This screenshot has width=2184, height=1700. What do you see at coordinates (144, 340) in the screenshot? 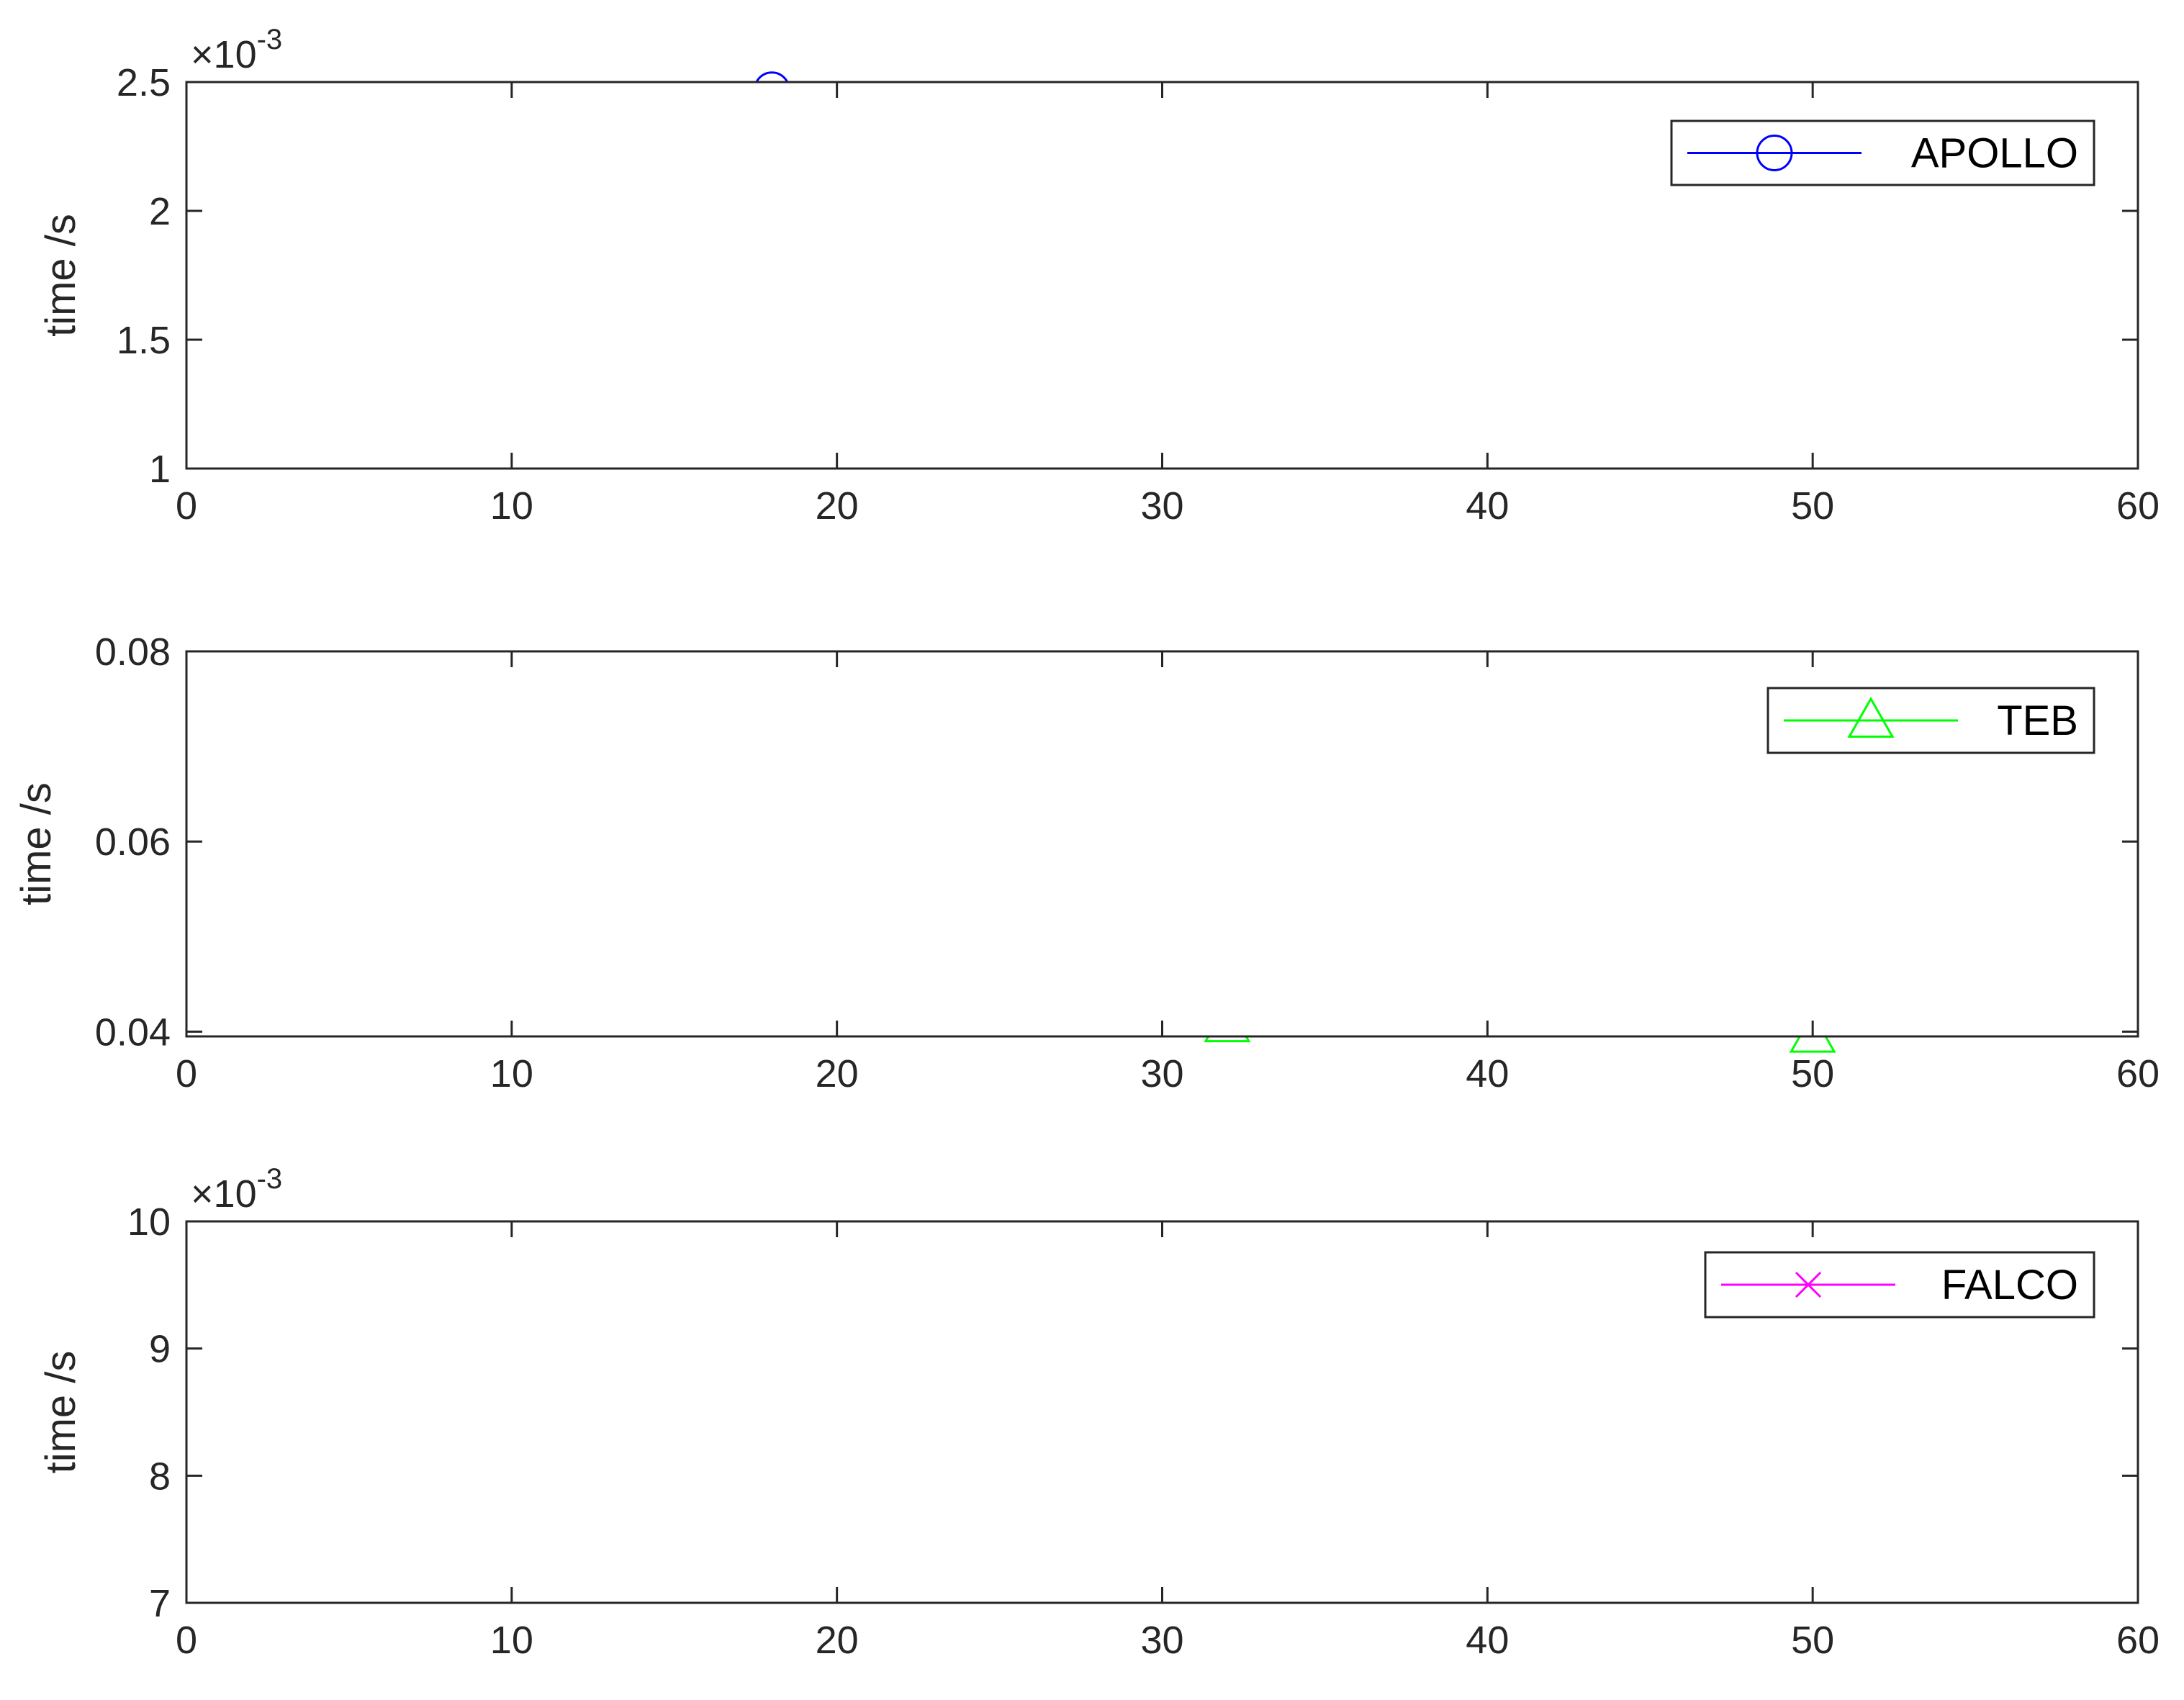
I see `y-tick-label: 1.5` at bounding box center [144, 340].